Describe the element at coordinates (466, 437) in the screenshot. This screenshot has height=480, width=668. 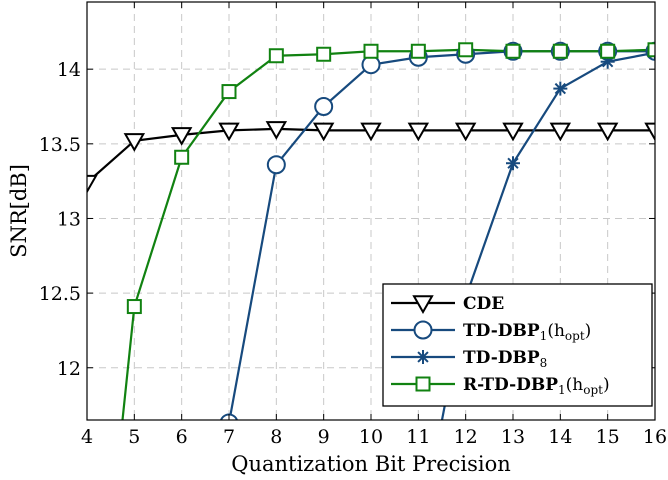
I see `x-tick-label: 12` at that location.